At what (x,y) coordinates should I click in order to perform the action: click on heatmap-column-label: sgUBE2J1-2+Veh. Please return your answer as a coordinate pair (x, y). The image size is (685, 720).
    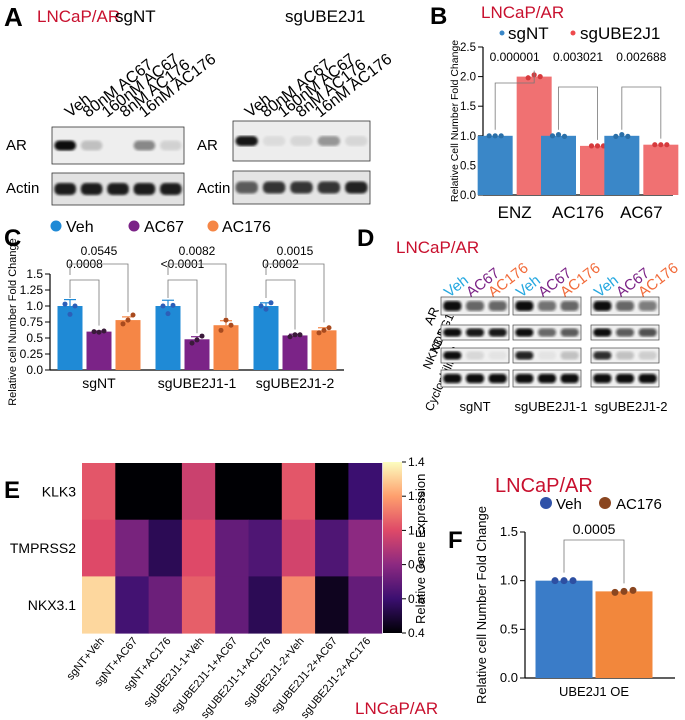
    Looking at the image, I should click on (274, 672).